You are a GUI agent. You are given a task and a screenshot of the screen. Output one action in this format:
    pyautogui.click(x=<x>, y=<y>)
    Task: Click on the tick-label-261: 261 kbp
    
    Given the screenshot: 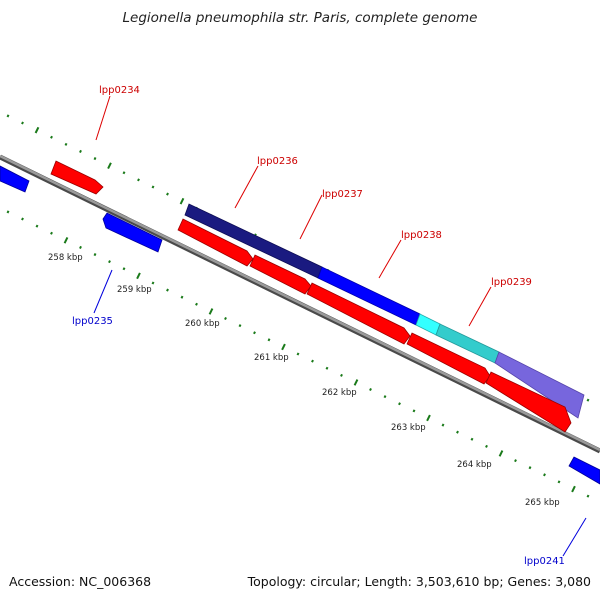 What is the action you would take?
    pyautogui.click(x=271, y=358)
    